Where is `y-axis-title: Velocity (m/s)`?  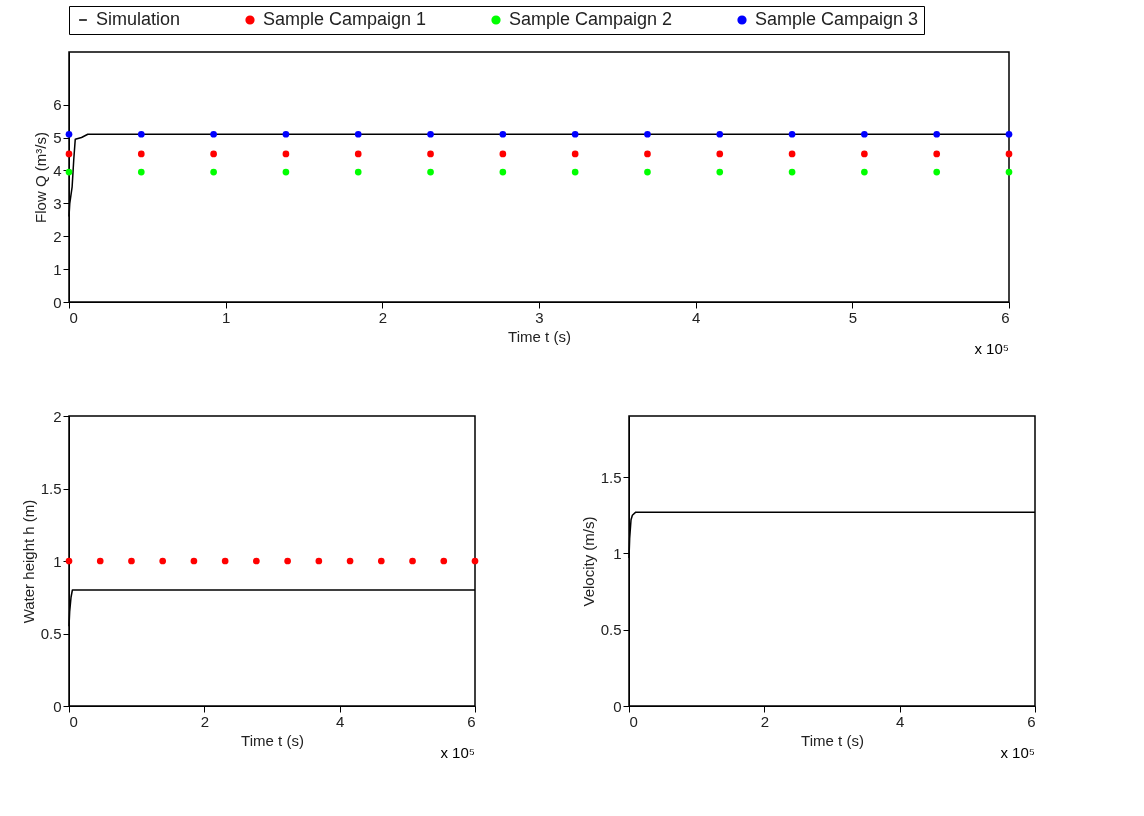
y-axis-title: Velocity (m/s) is located at coordinates (588, 561).